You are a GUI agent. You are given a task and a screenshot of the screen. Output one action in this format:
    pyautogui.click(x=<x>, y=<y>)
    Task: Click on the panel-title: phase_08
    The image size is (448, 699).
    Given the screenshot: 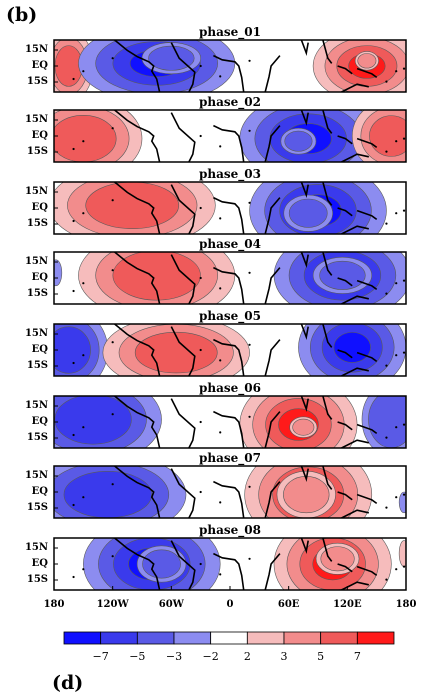 What is the action you would take?
    pyautogui.click(x=230, y=530)
    